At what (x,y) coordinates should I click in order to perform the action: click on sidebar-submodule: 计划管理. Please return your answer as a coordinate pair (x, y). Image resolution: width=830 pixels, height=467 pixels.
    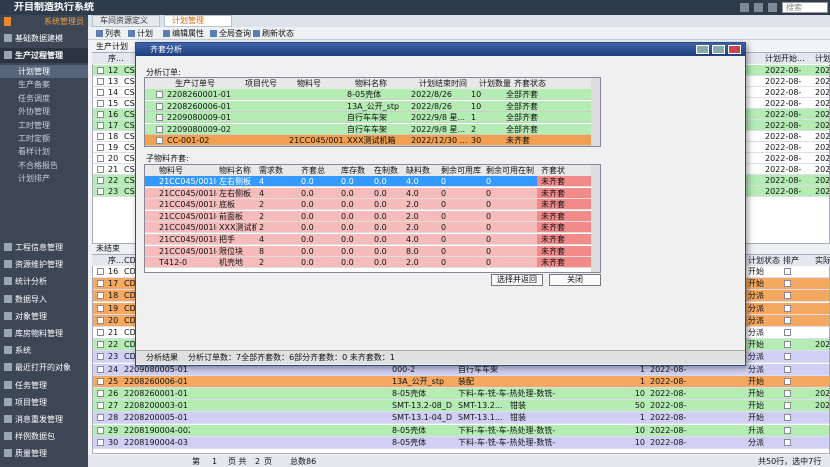
    Looking at the image, I should click on (34, 71).